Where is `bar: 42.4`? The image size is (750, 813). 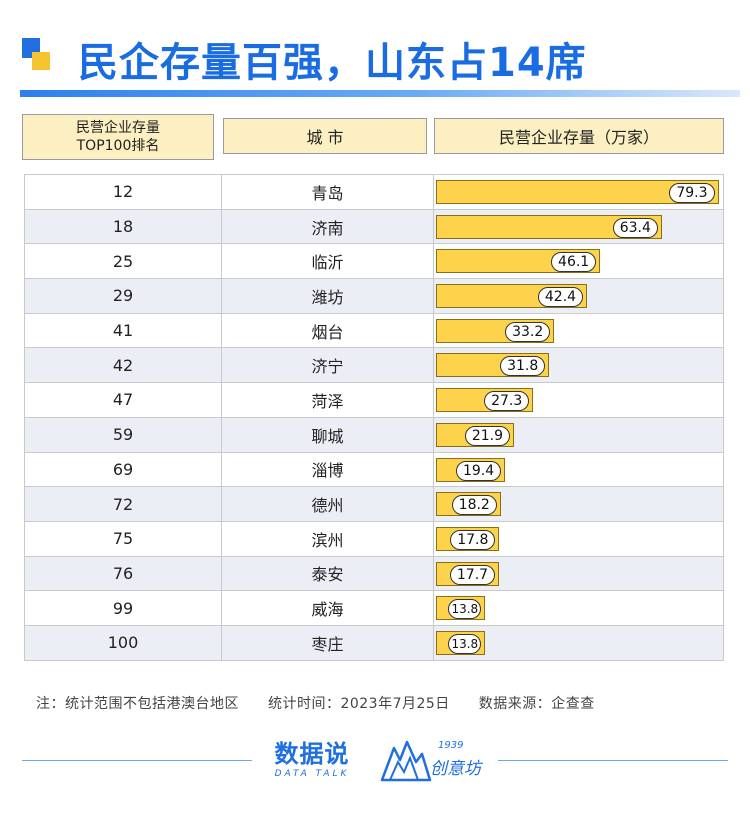
bar: 42.4 is located at coordinates (512, 296).